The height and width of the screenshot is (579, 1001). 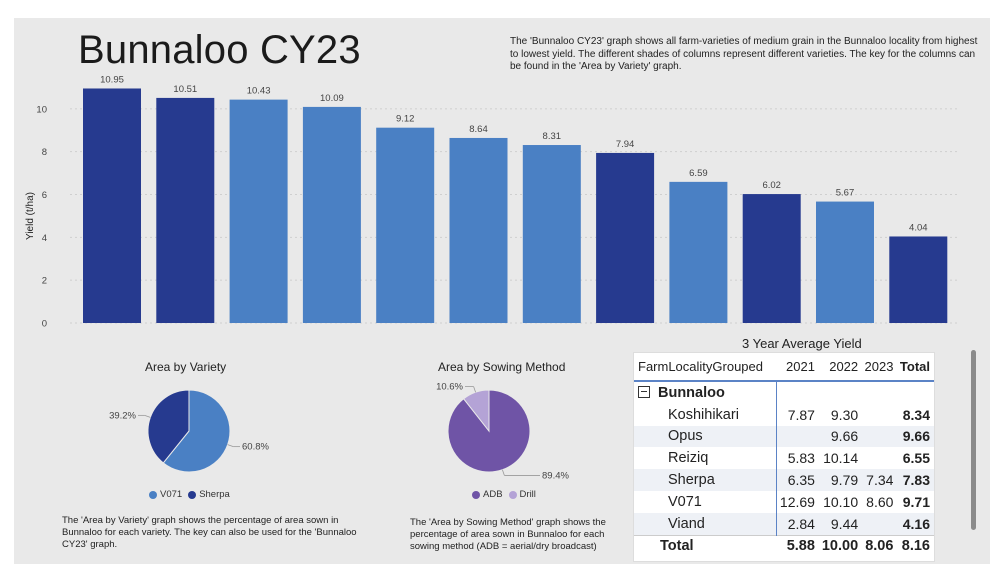 I want to click on bar-value-label: 10.51, so click(x=185, y=89).